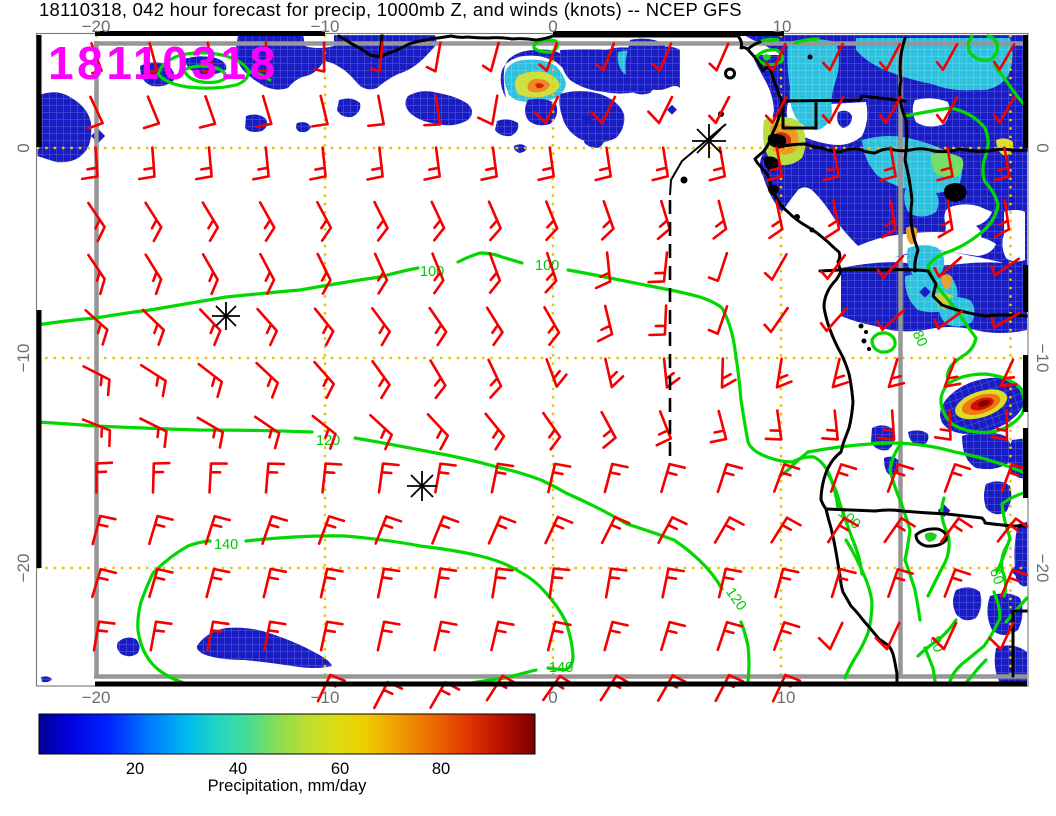  What do you see at coordinates (547, 266) in the screenshot?
I see `svg-text: 100` at bounding box center [547, 266].